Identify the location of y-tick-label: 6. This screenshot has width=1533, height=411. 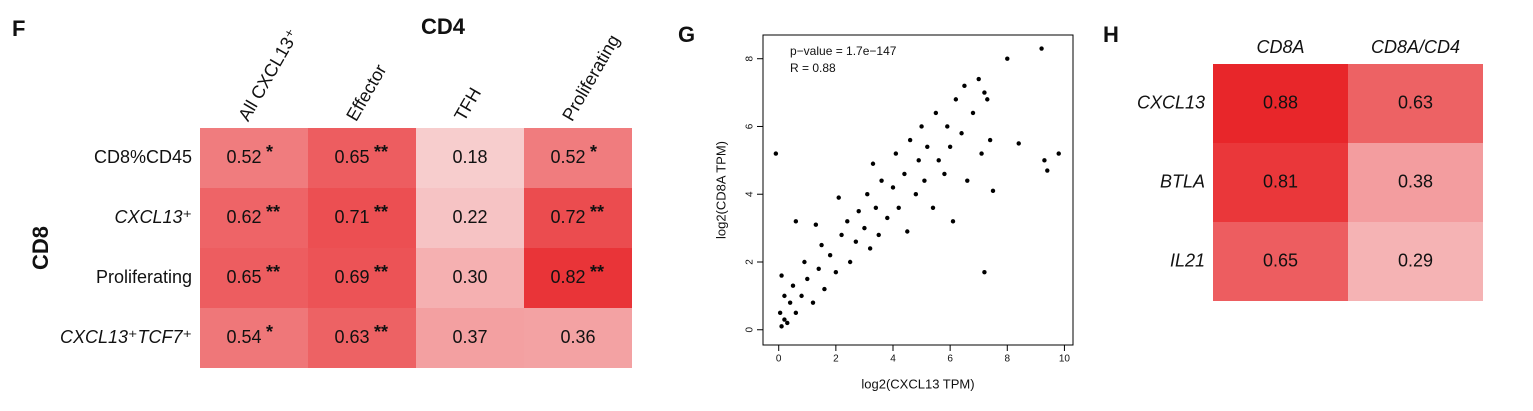
(750, 126).